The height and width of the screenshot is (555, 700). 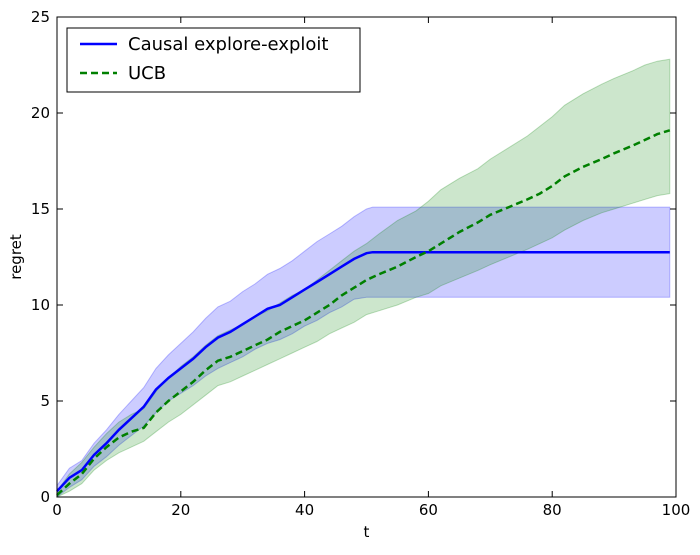 I want to click on y-axis-label: regret, so click(x=16, y=257).